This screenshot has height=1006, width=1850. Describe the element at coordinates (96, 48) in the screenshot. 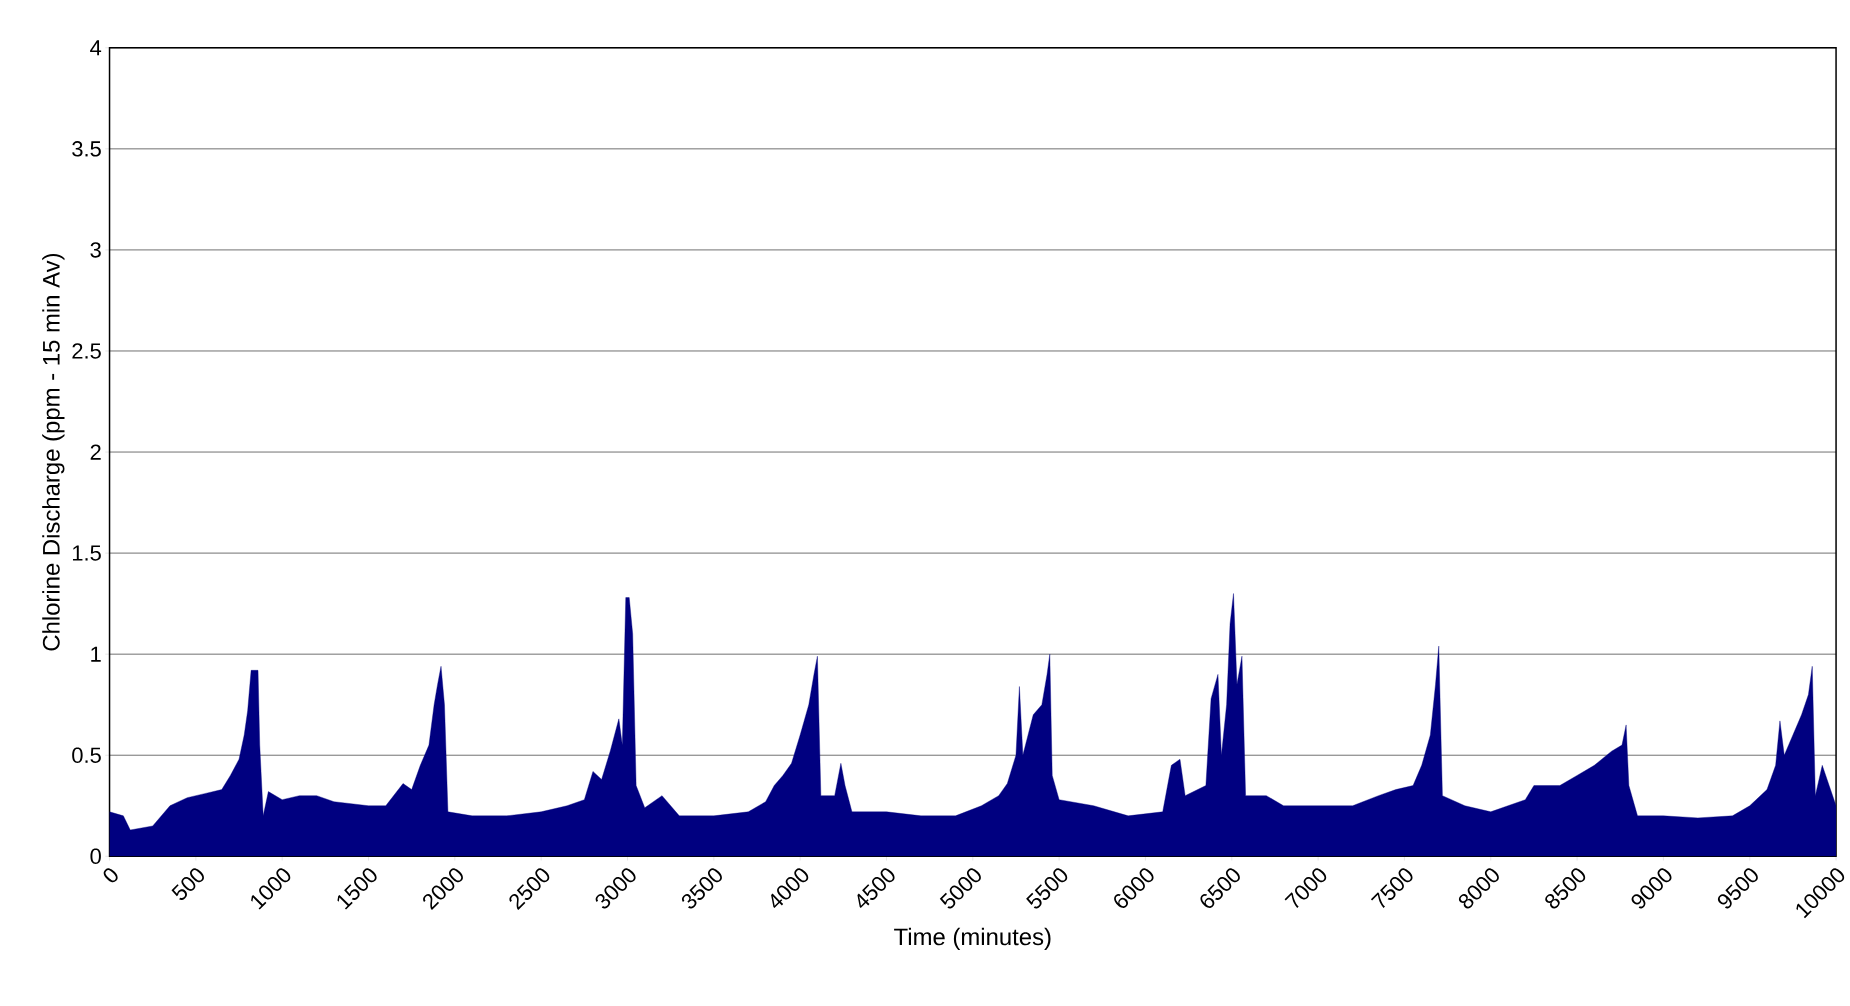

I see `y-tick-label: 4` at that location.